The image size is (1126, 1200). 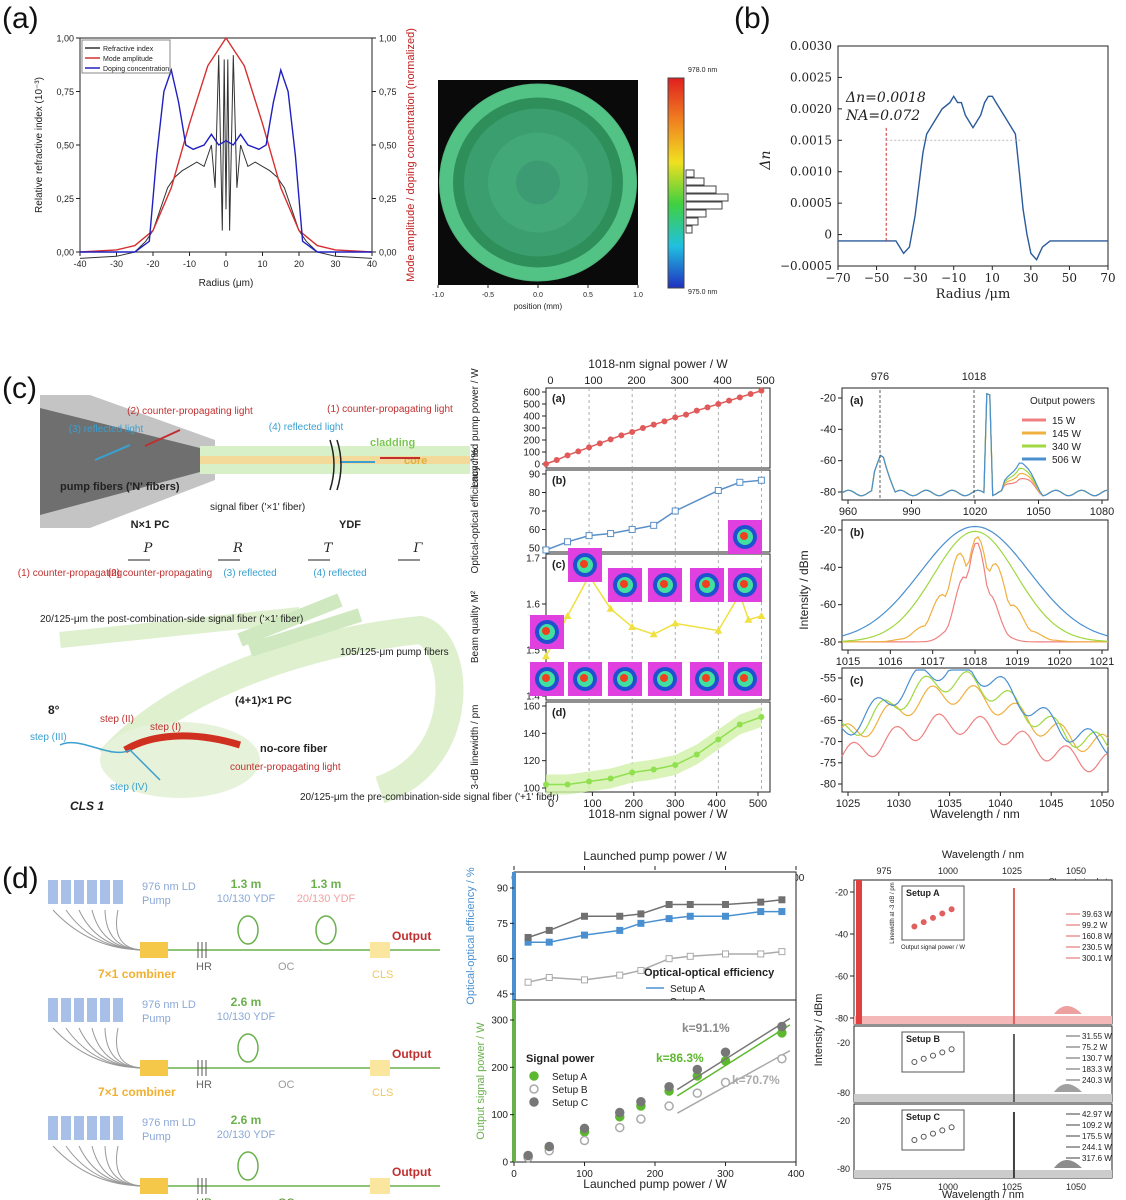 What do you see at coordinates (687, 989) in the screenshot?
I see `legend-entry: Setup A` at bounding box center [687, 989].